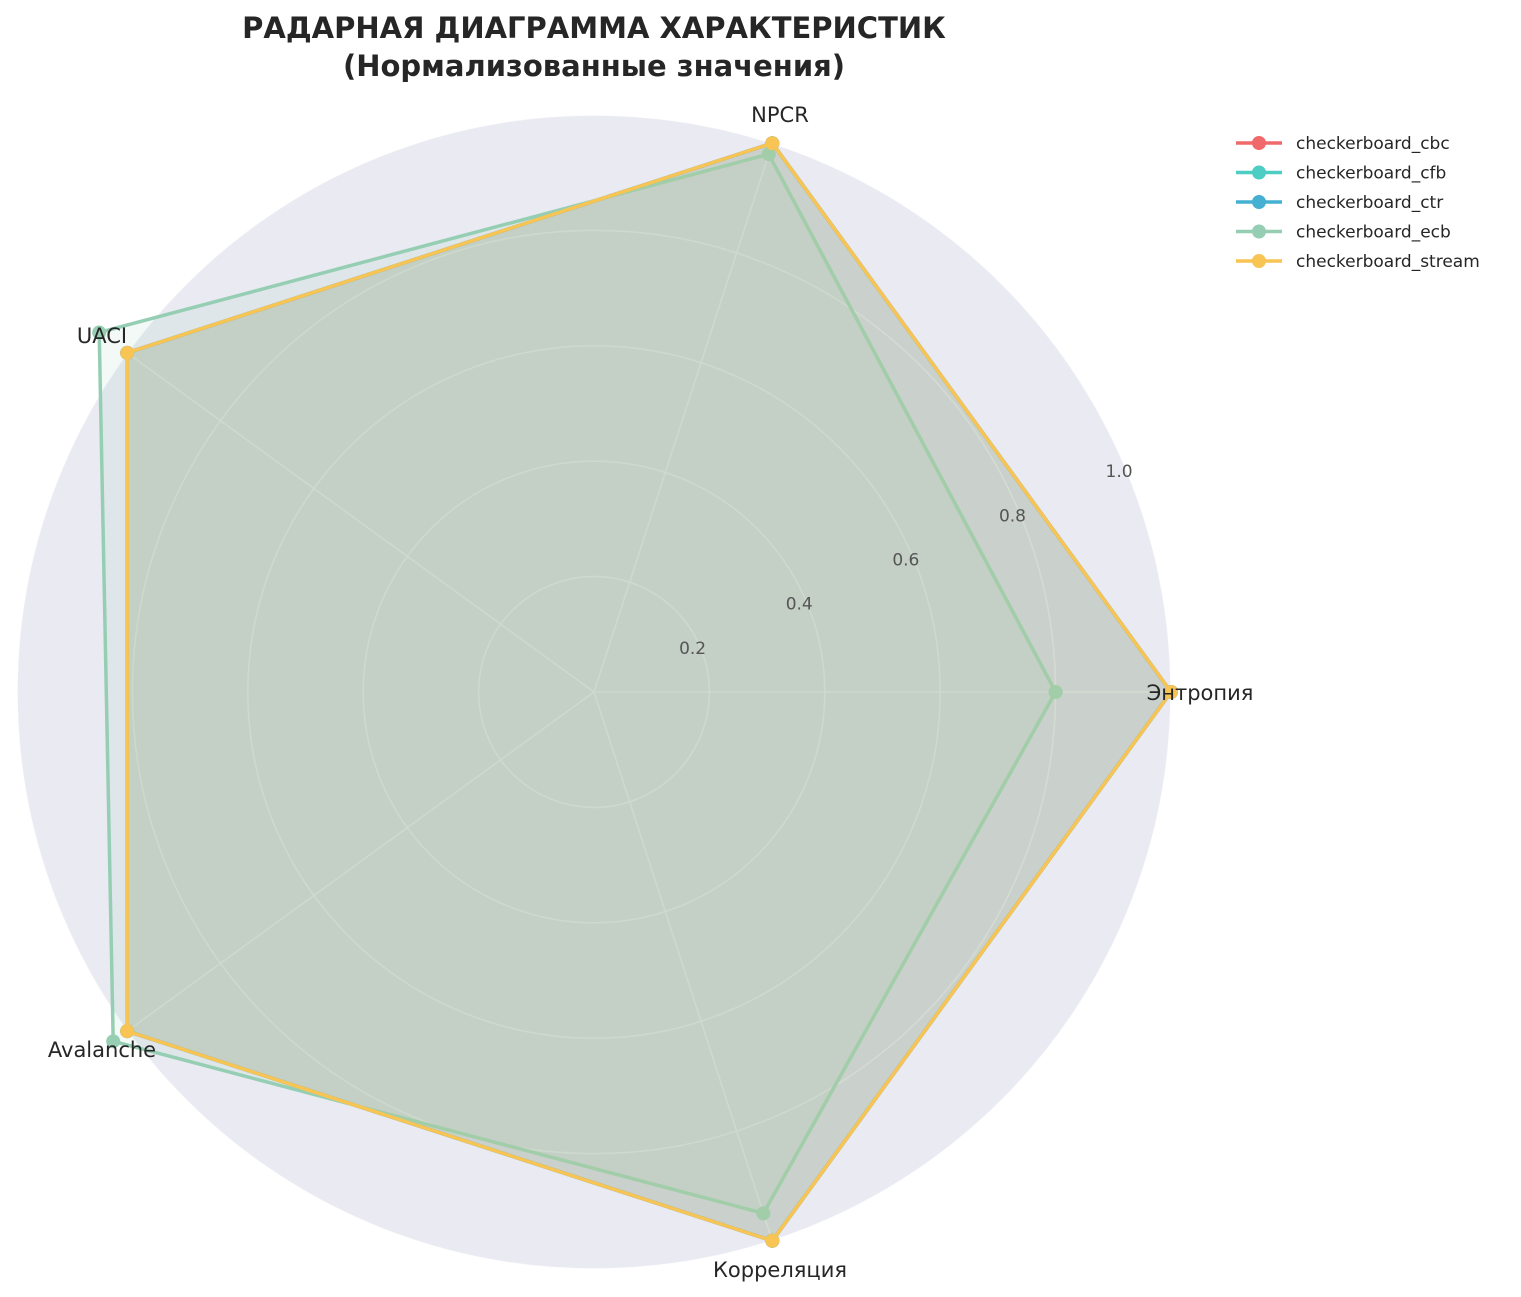  I want to click on tick-label-3: 0.8, so click(1012, 516).